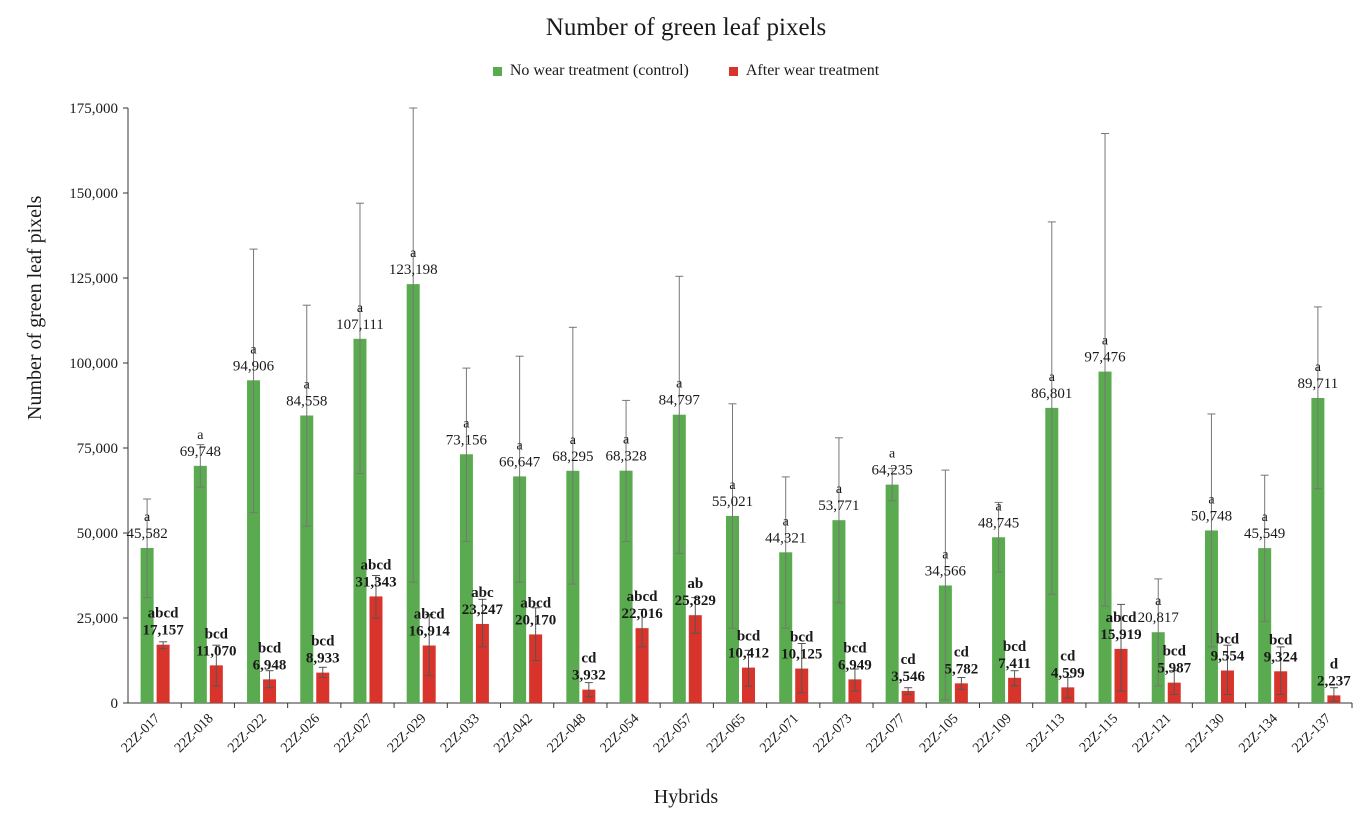  Describe the element at coordinates (194, 733) in the screenshot. I see `x-tick-label: 22Z-018` at that location.